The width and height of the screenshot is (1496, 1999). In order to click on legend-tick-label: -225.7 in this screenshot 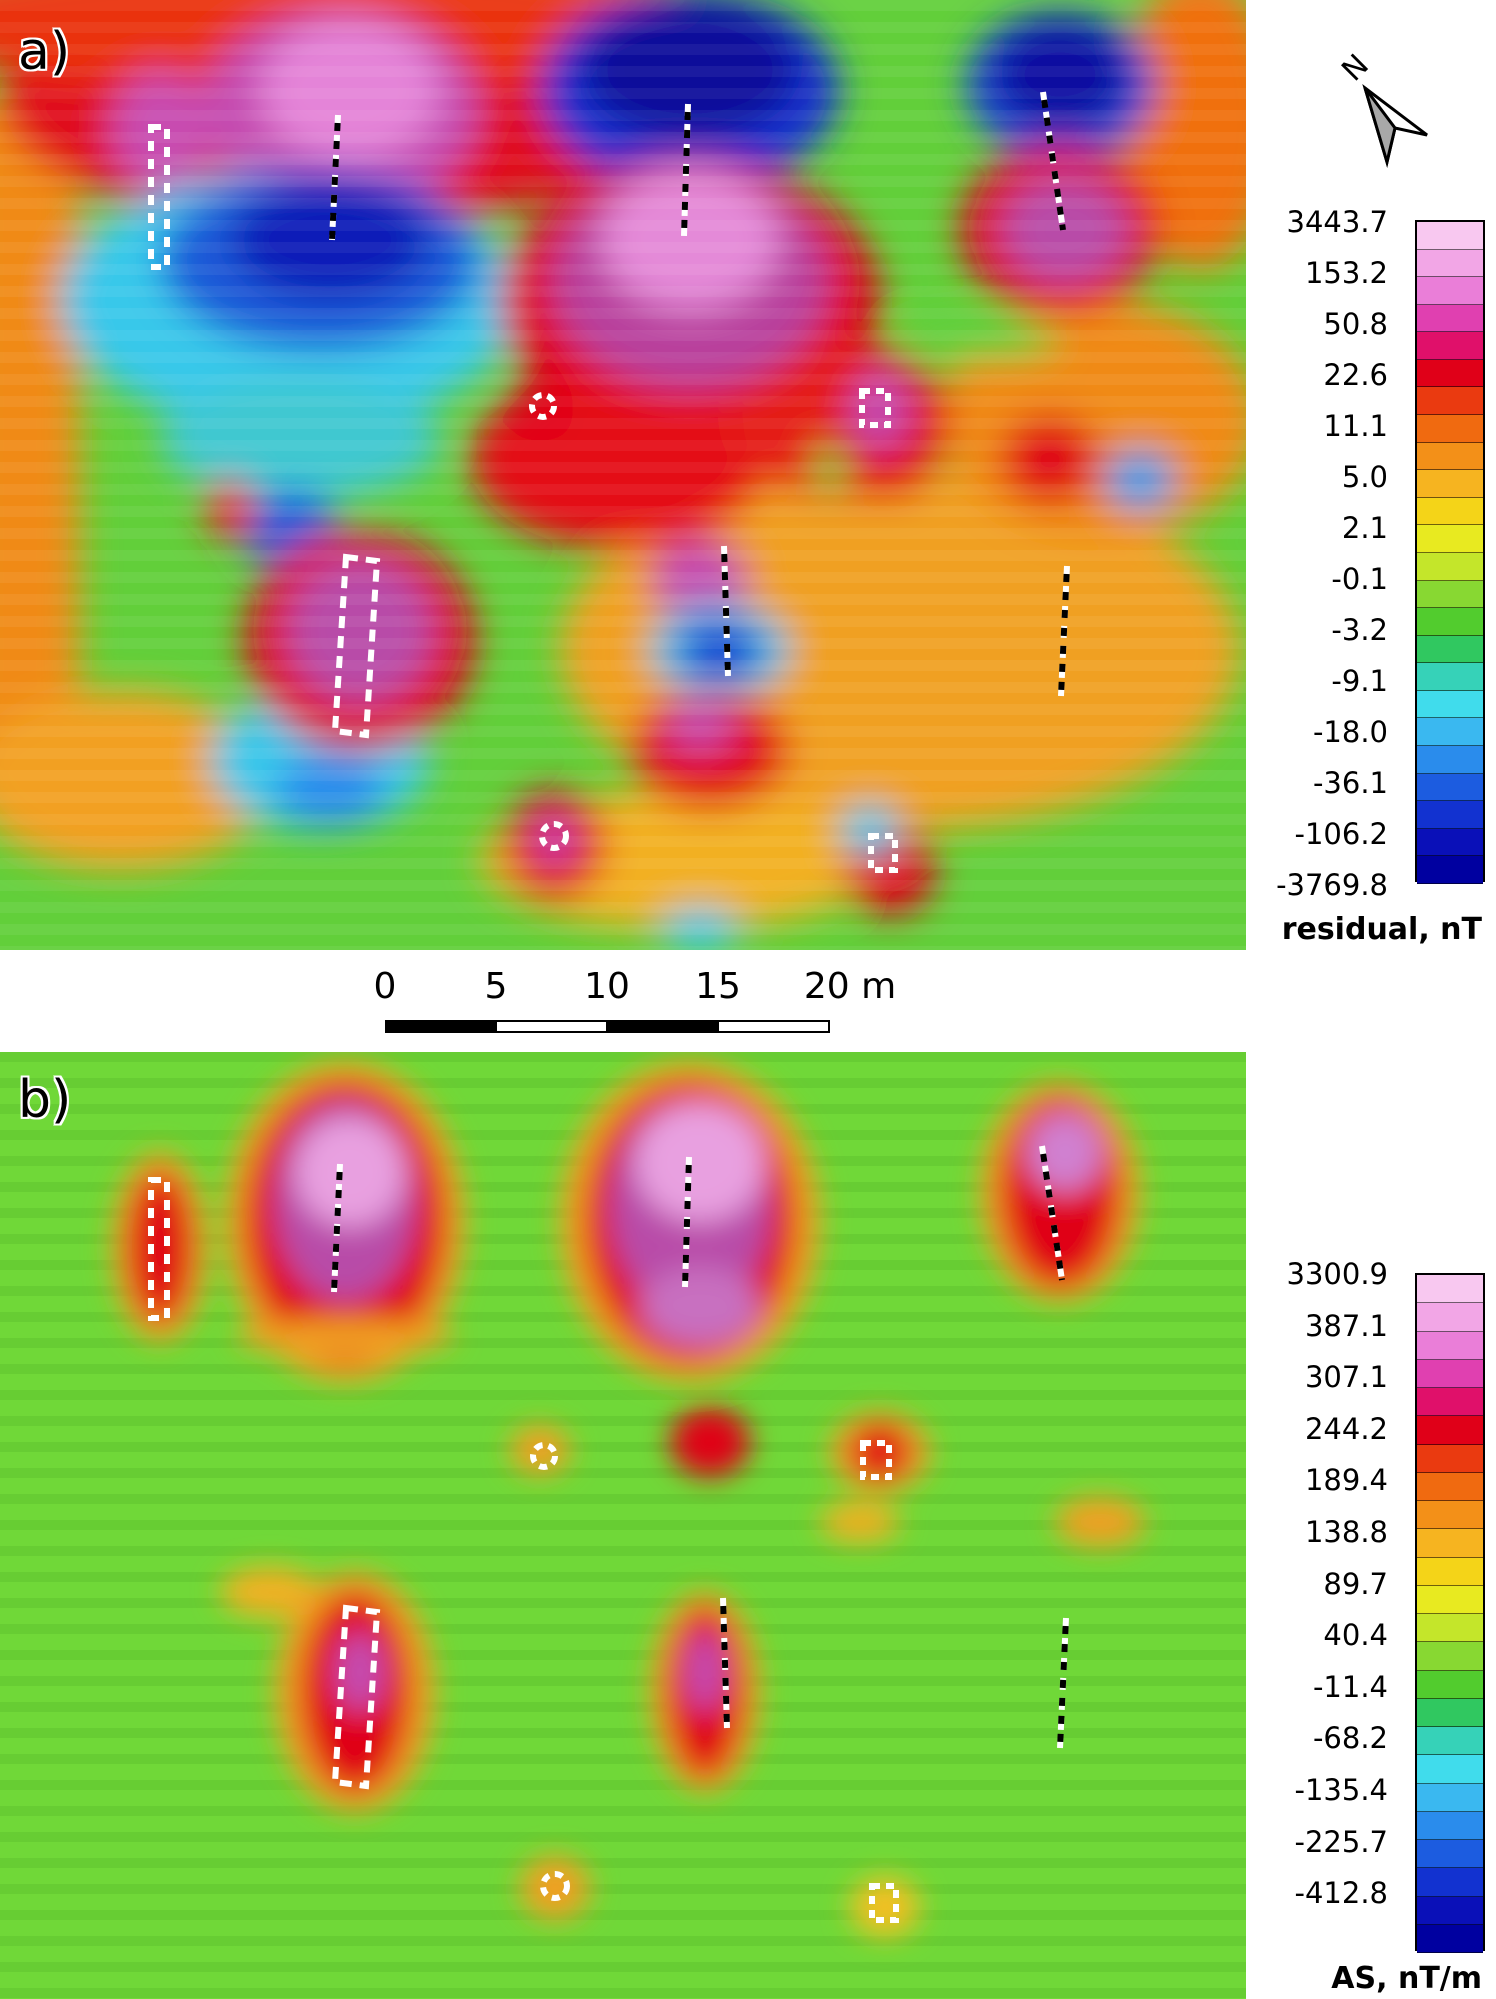, I will do `click(1341, 1841)`.